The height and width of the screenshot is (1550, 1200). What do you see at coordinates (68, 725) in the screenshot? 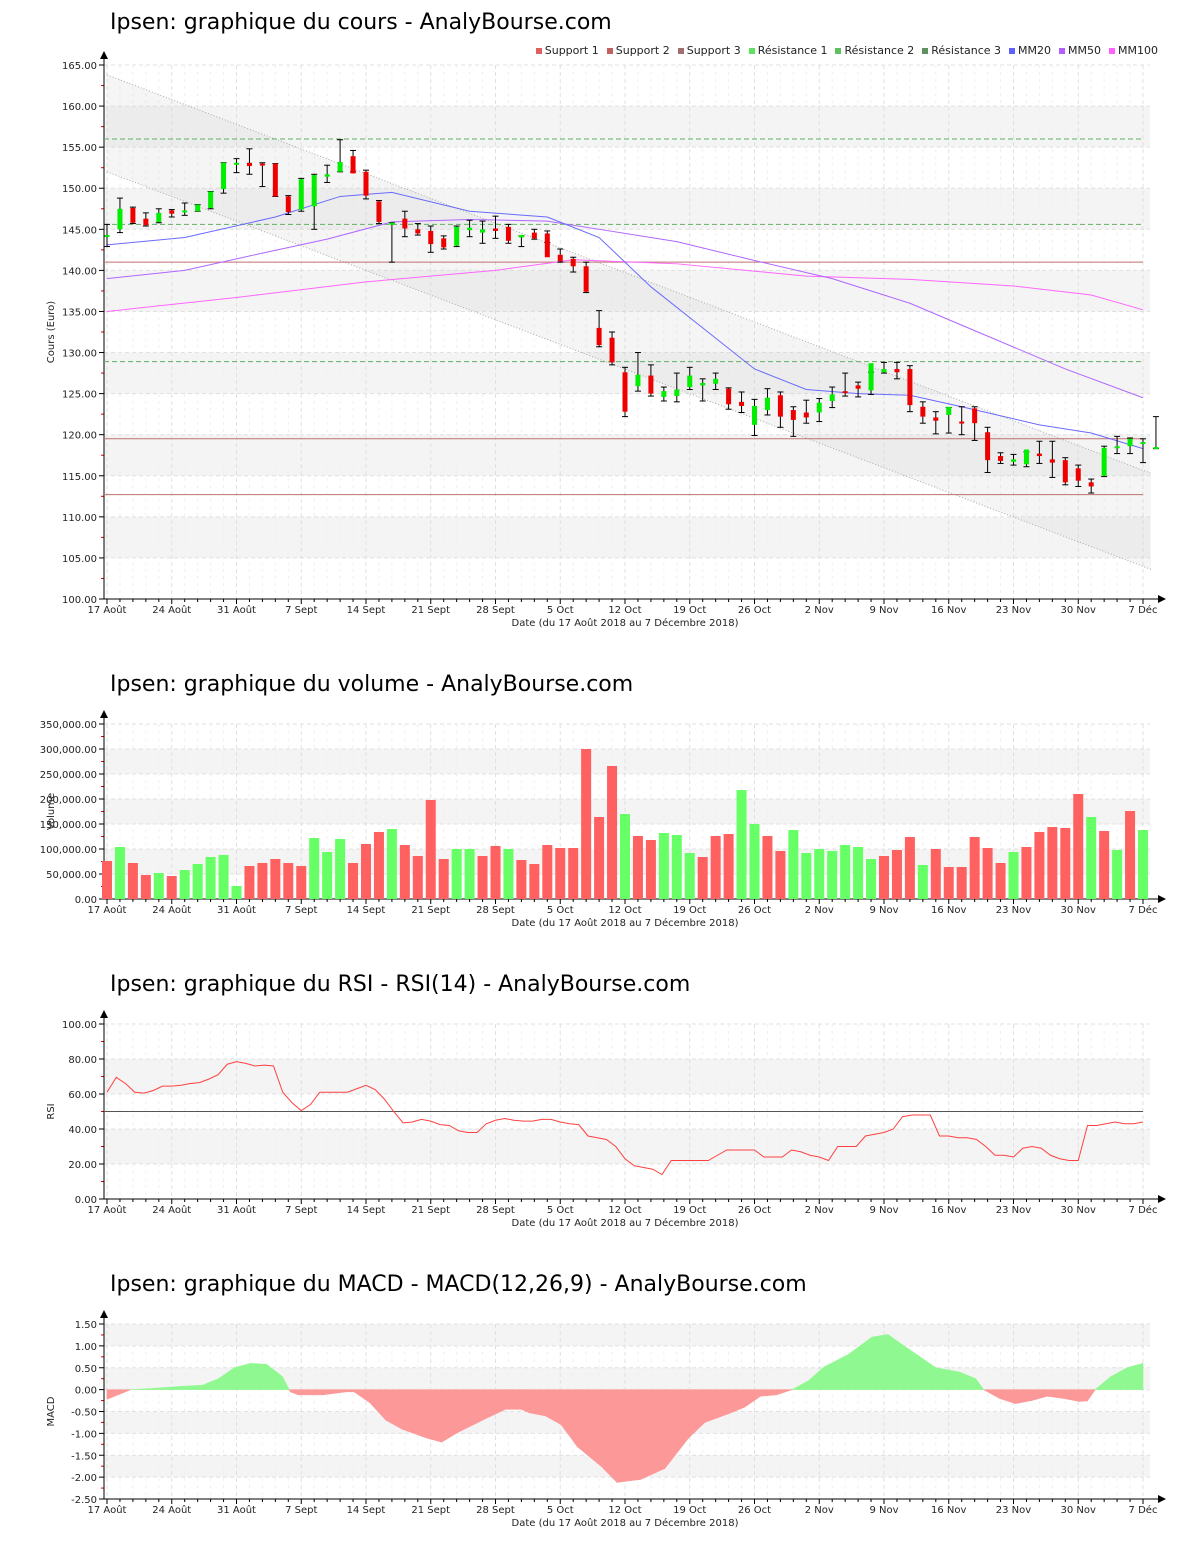
I see `y-tick-label: 350,000.00` at bounding box center [68, 725].